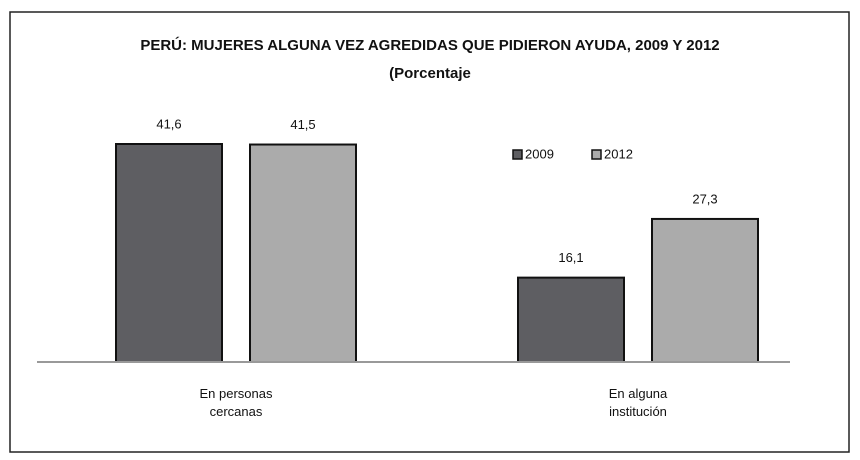  What do you see at coordinates (570, 257) in the screenshot?
I see `data-label: 16,1` at bounding box center [570, 257].